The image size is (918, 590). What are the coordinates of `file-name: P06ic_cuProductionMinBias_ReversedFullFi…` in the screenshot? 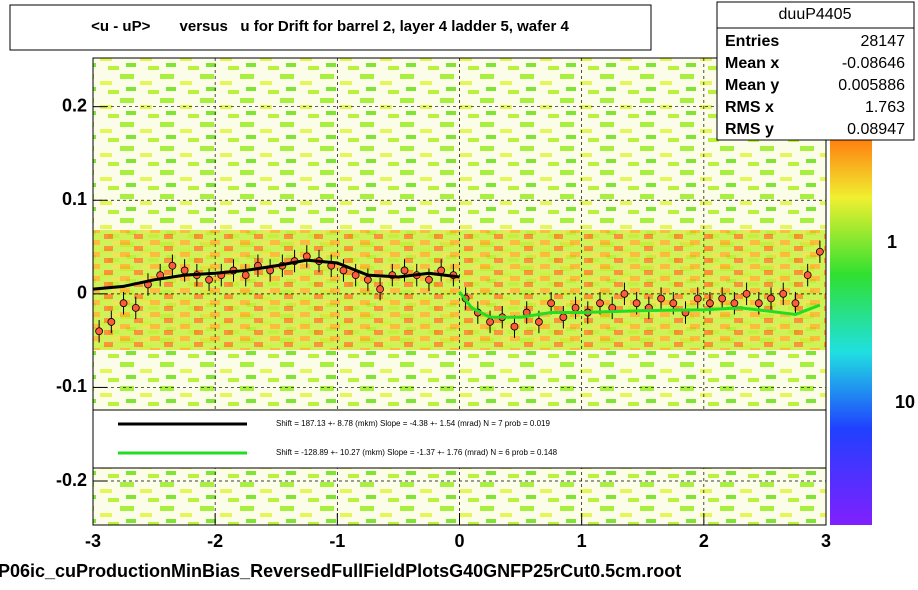 It's located at (340, 571).